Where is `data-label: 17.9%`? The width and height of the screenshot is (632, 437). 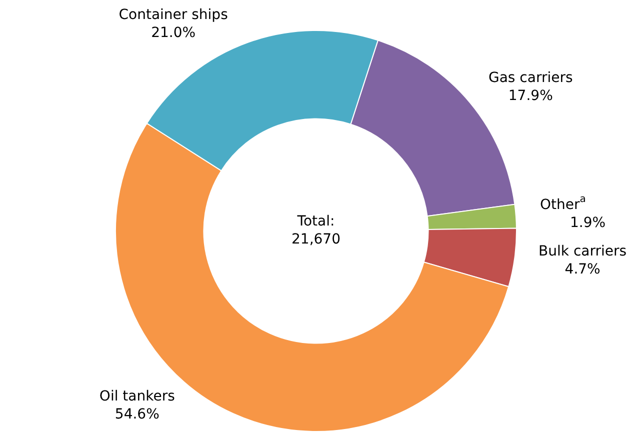
data-label: 17.9% is located at coordinates (530, 96).